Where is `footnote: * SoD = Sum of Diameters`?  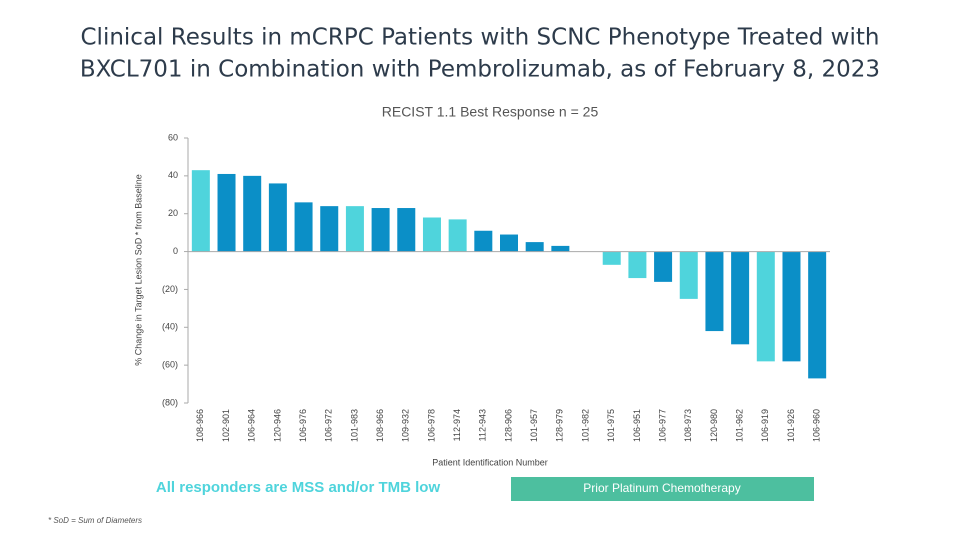 footnote: * SoD = Sum of Diameters is located at coordinates (95, 520).